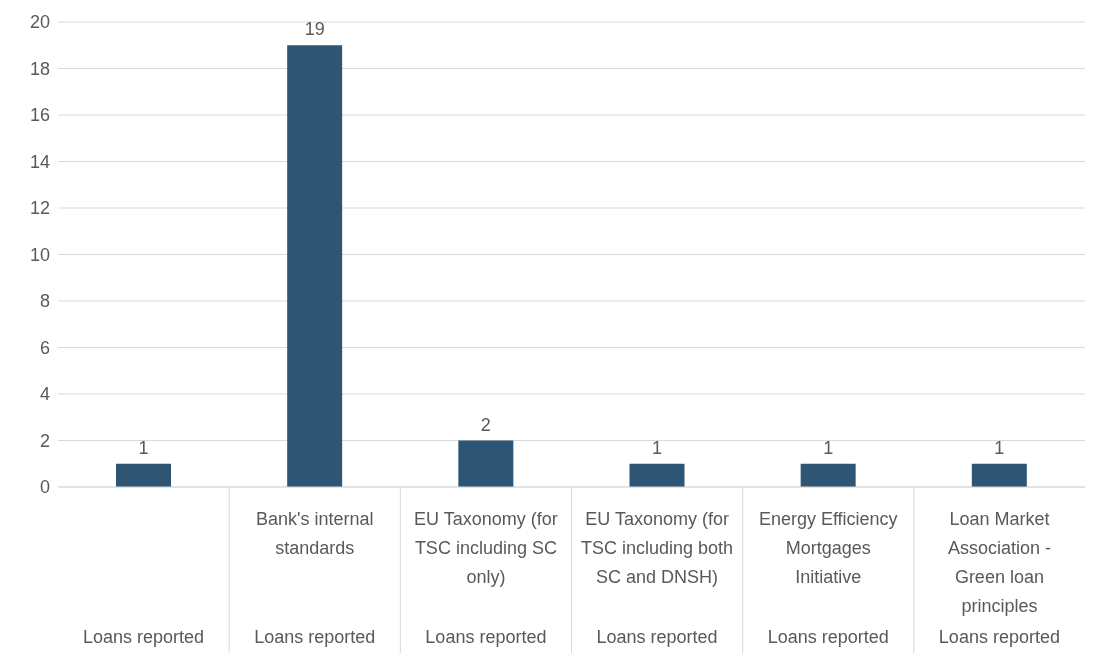 The width and height of the screenshot is (1093, 665). What do you see at coordinates (44, 394) in the screenshot?
I see `y-tick-label: 4` at bounding box center [44, 394].